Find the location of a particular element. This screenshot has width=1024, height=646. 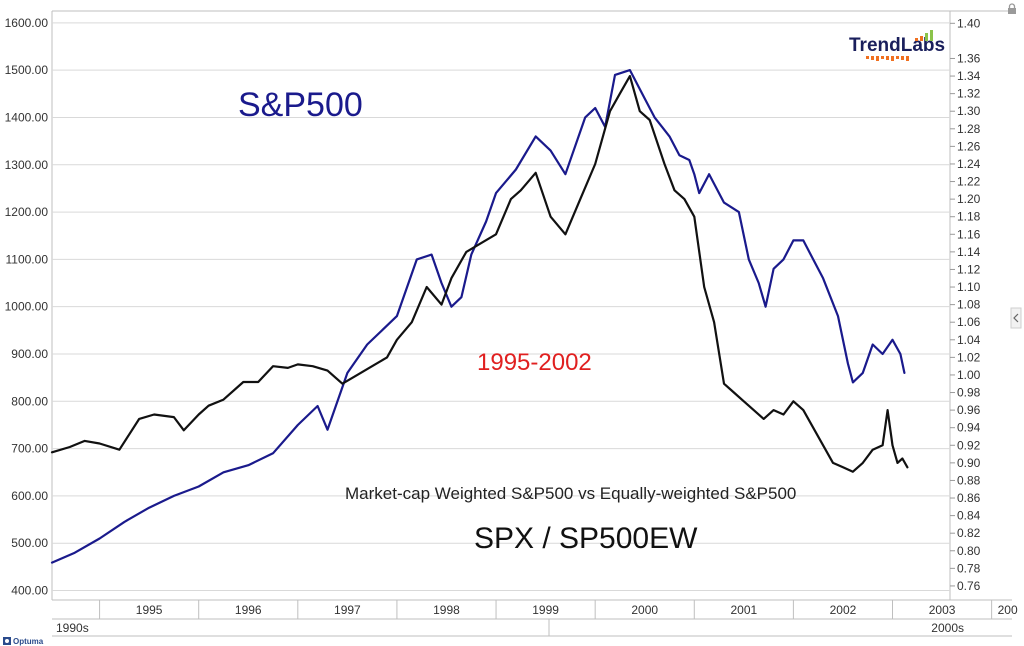

y-right-tick-label: 0.88 is located at coordinates (969, 480).